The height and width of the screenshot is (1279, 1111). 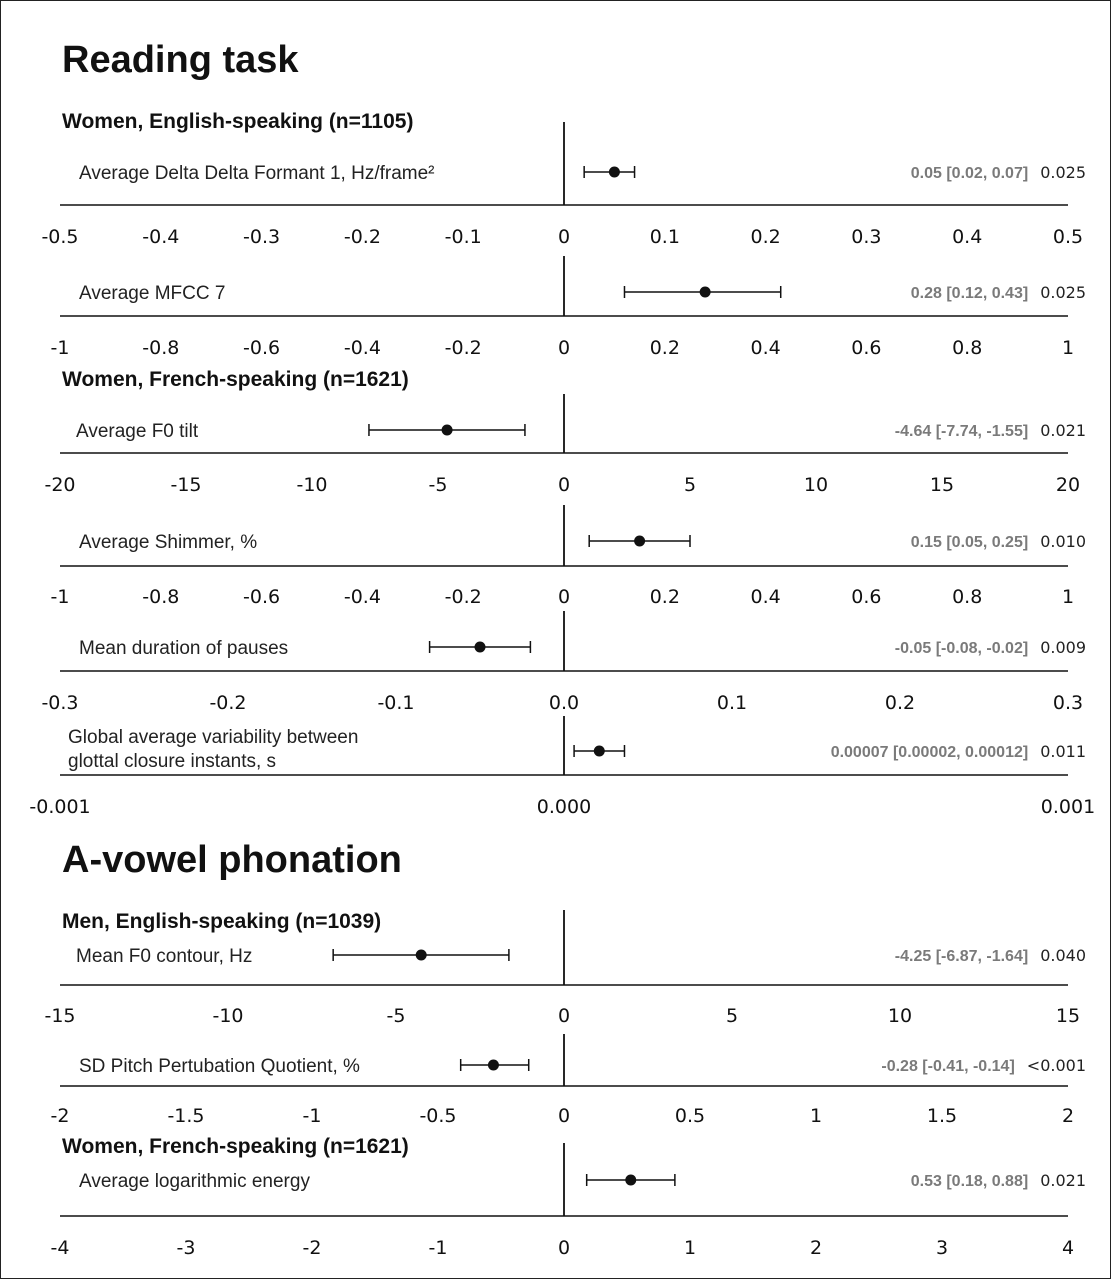 I want to click on feature-label: SD Pitch Pertubation Quotient, %, so click(x=219, y=1066).